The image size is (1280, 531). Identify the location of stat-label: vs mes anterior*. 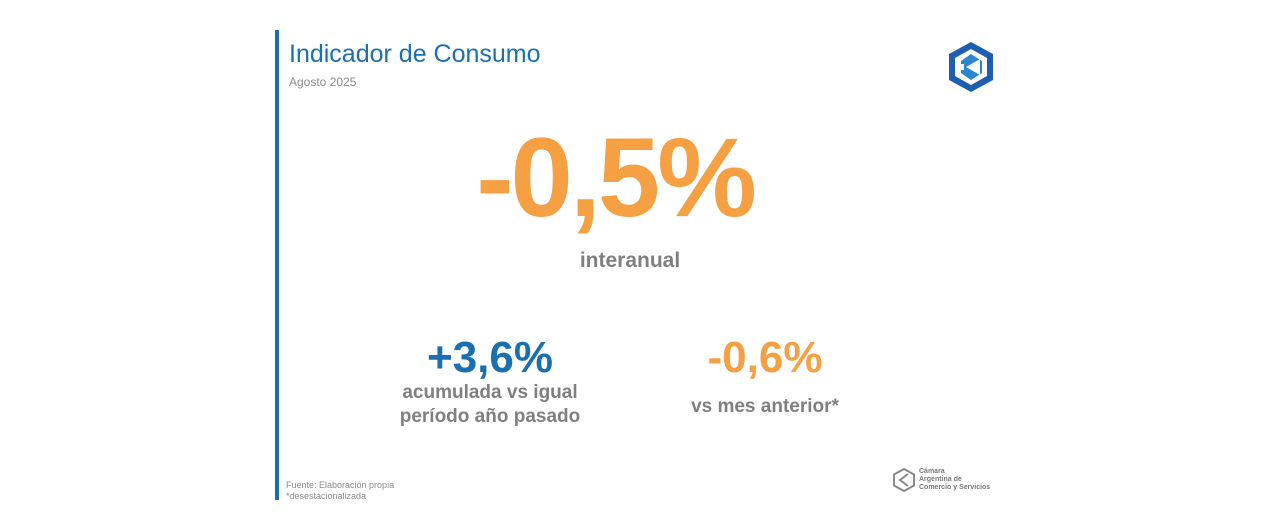
(765, 407).